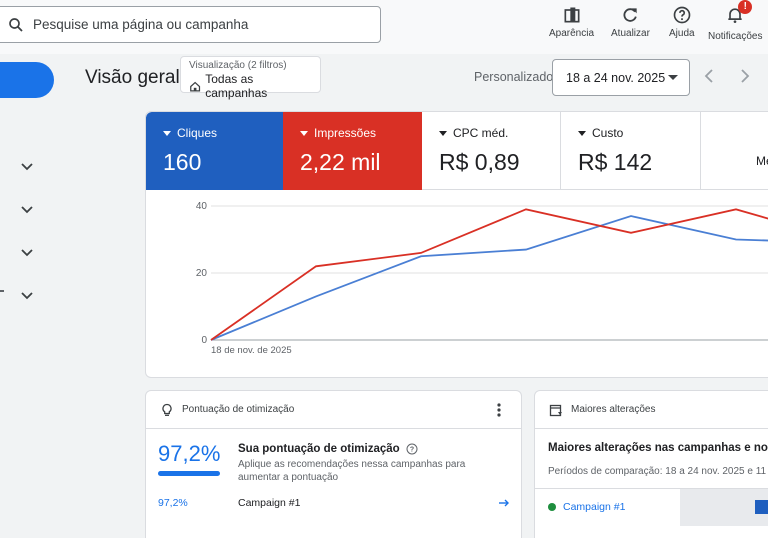 The image size is (768, 538). I want to click on nav-primary-button, so click(27, 80).